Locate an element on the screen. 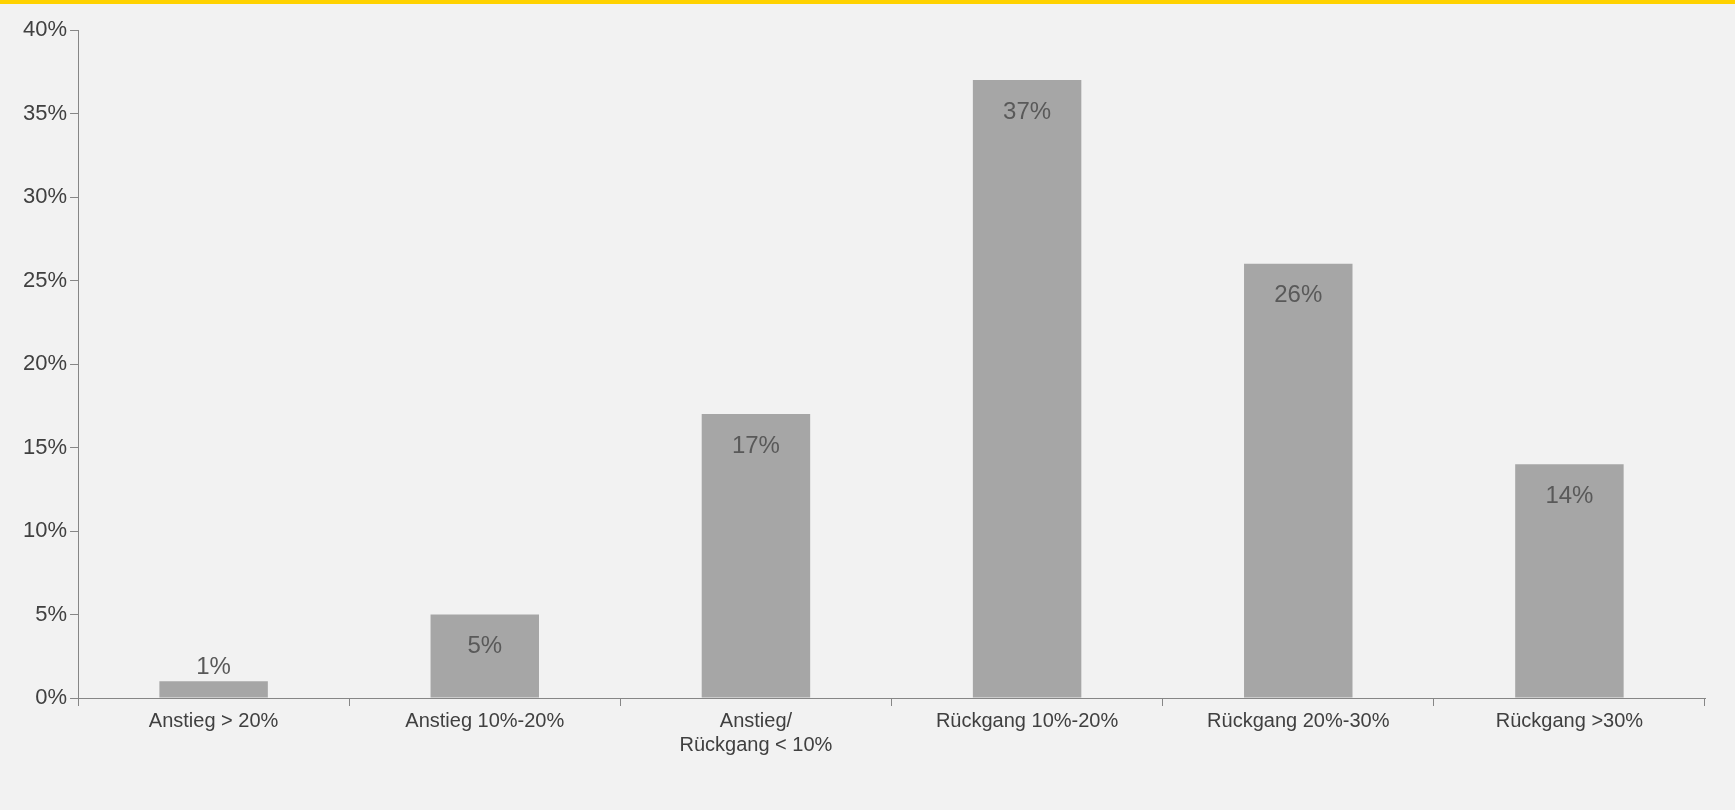 Image resolution: width=1735 pixels, height=810 pixels. y-tick-label: 0% is located at coordinates (51, 697).